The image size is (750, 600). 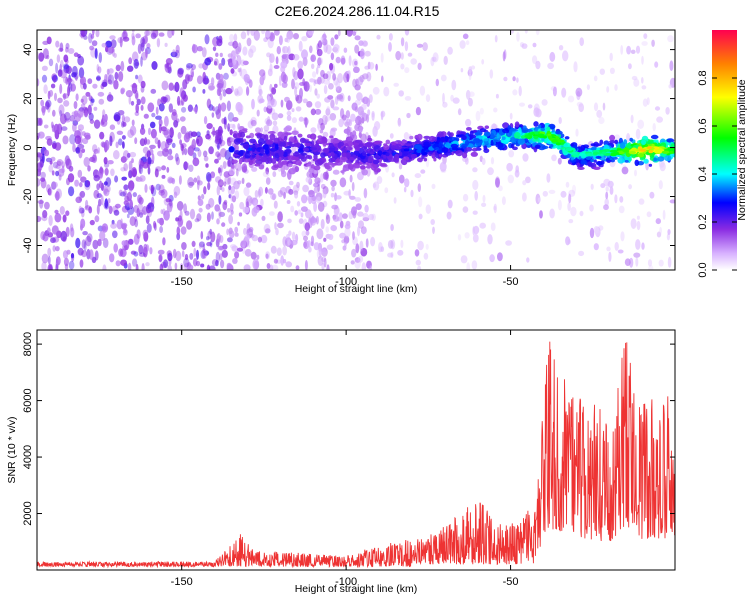 What do you see at coordinates (12, 150) in the screenshot?
I see `top-y-axis-label: Frequency (Hz)` at bounding box center [12, 150].